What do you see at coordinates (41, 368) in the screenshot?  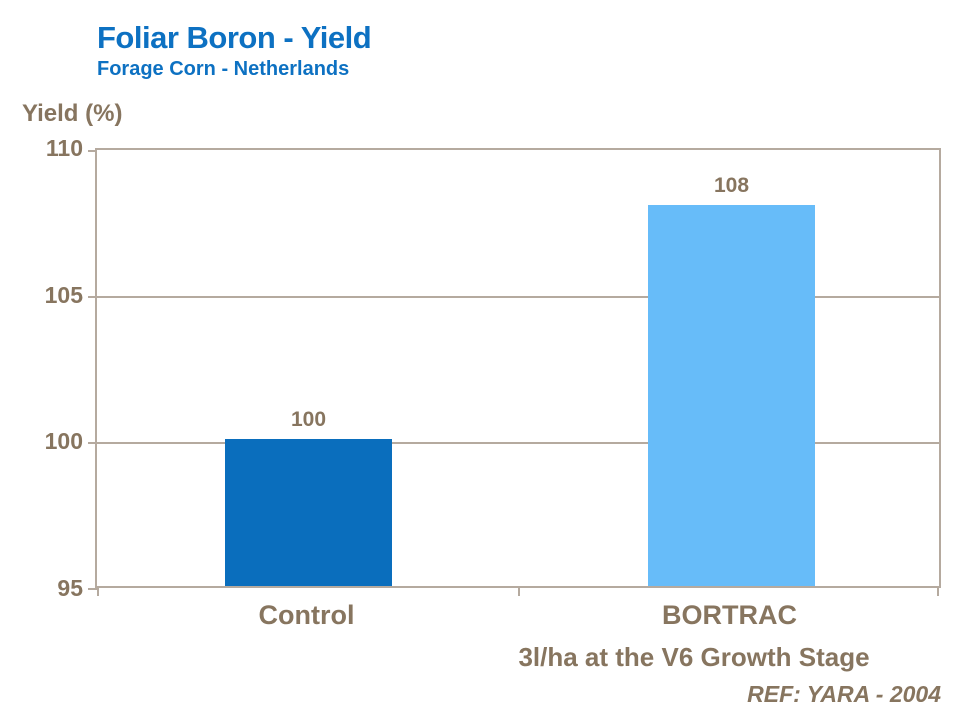 I see `y-axis-tick-labels: 110 105 100 95` at bounding box center [41, 368].